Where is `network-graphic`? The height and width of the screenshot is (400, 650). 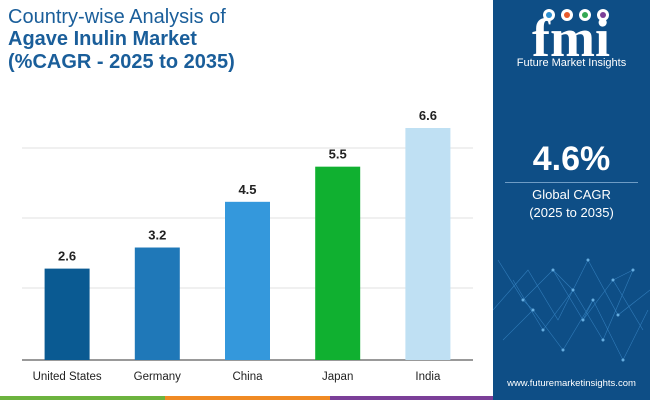 network-graphic is located at coordinates (571, 310).